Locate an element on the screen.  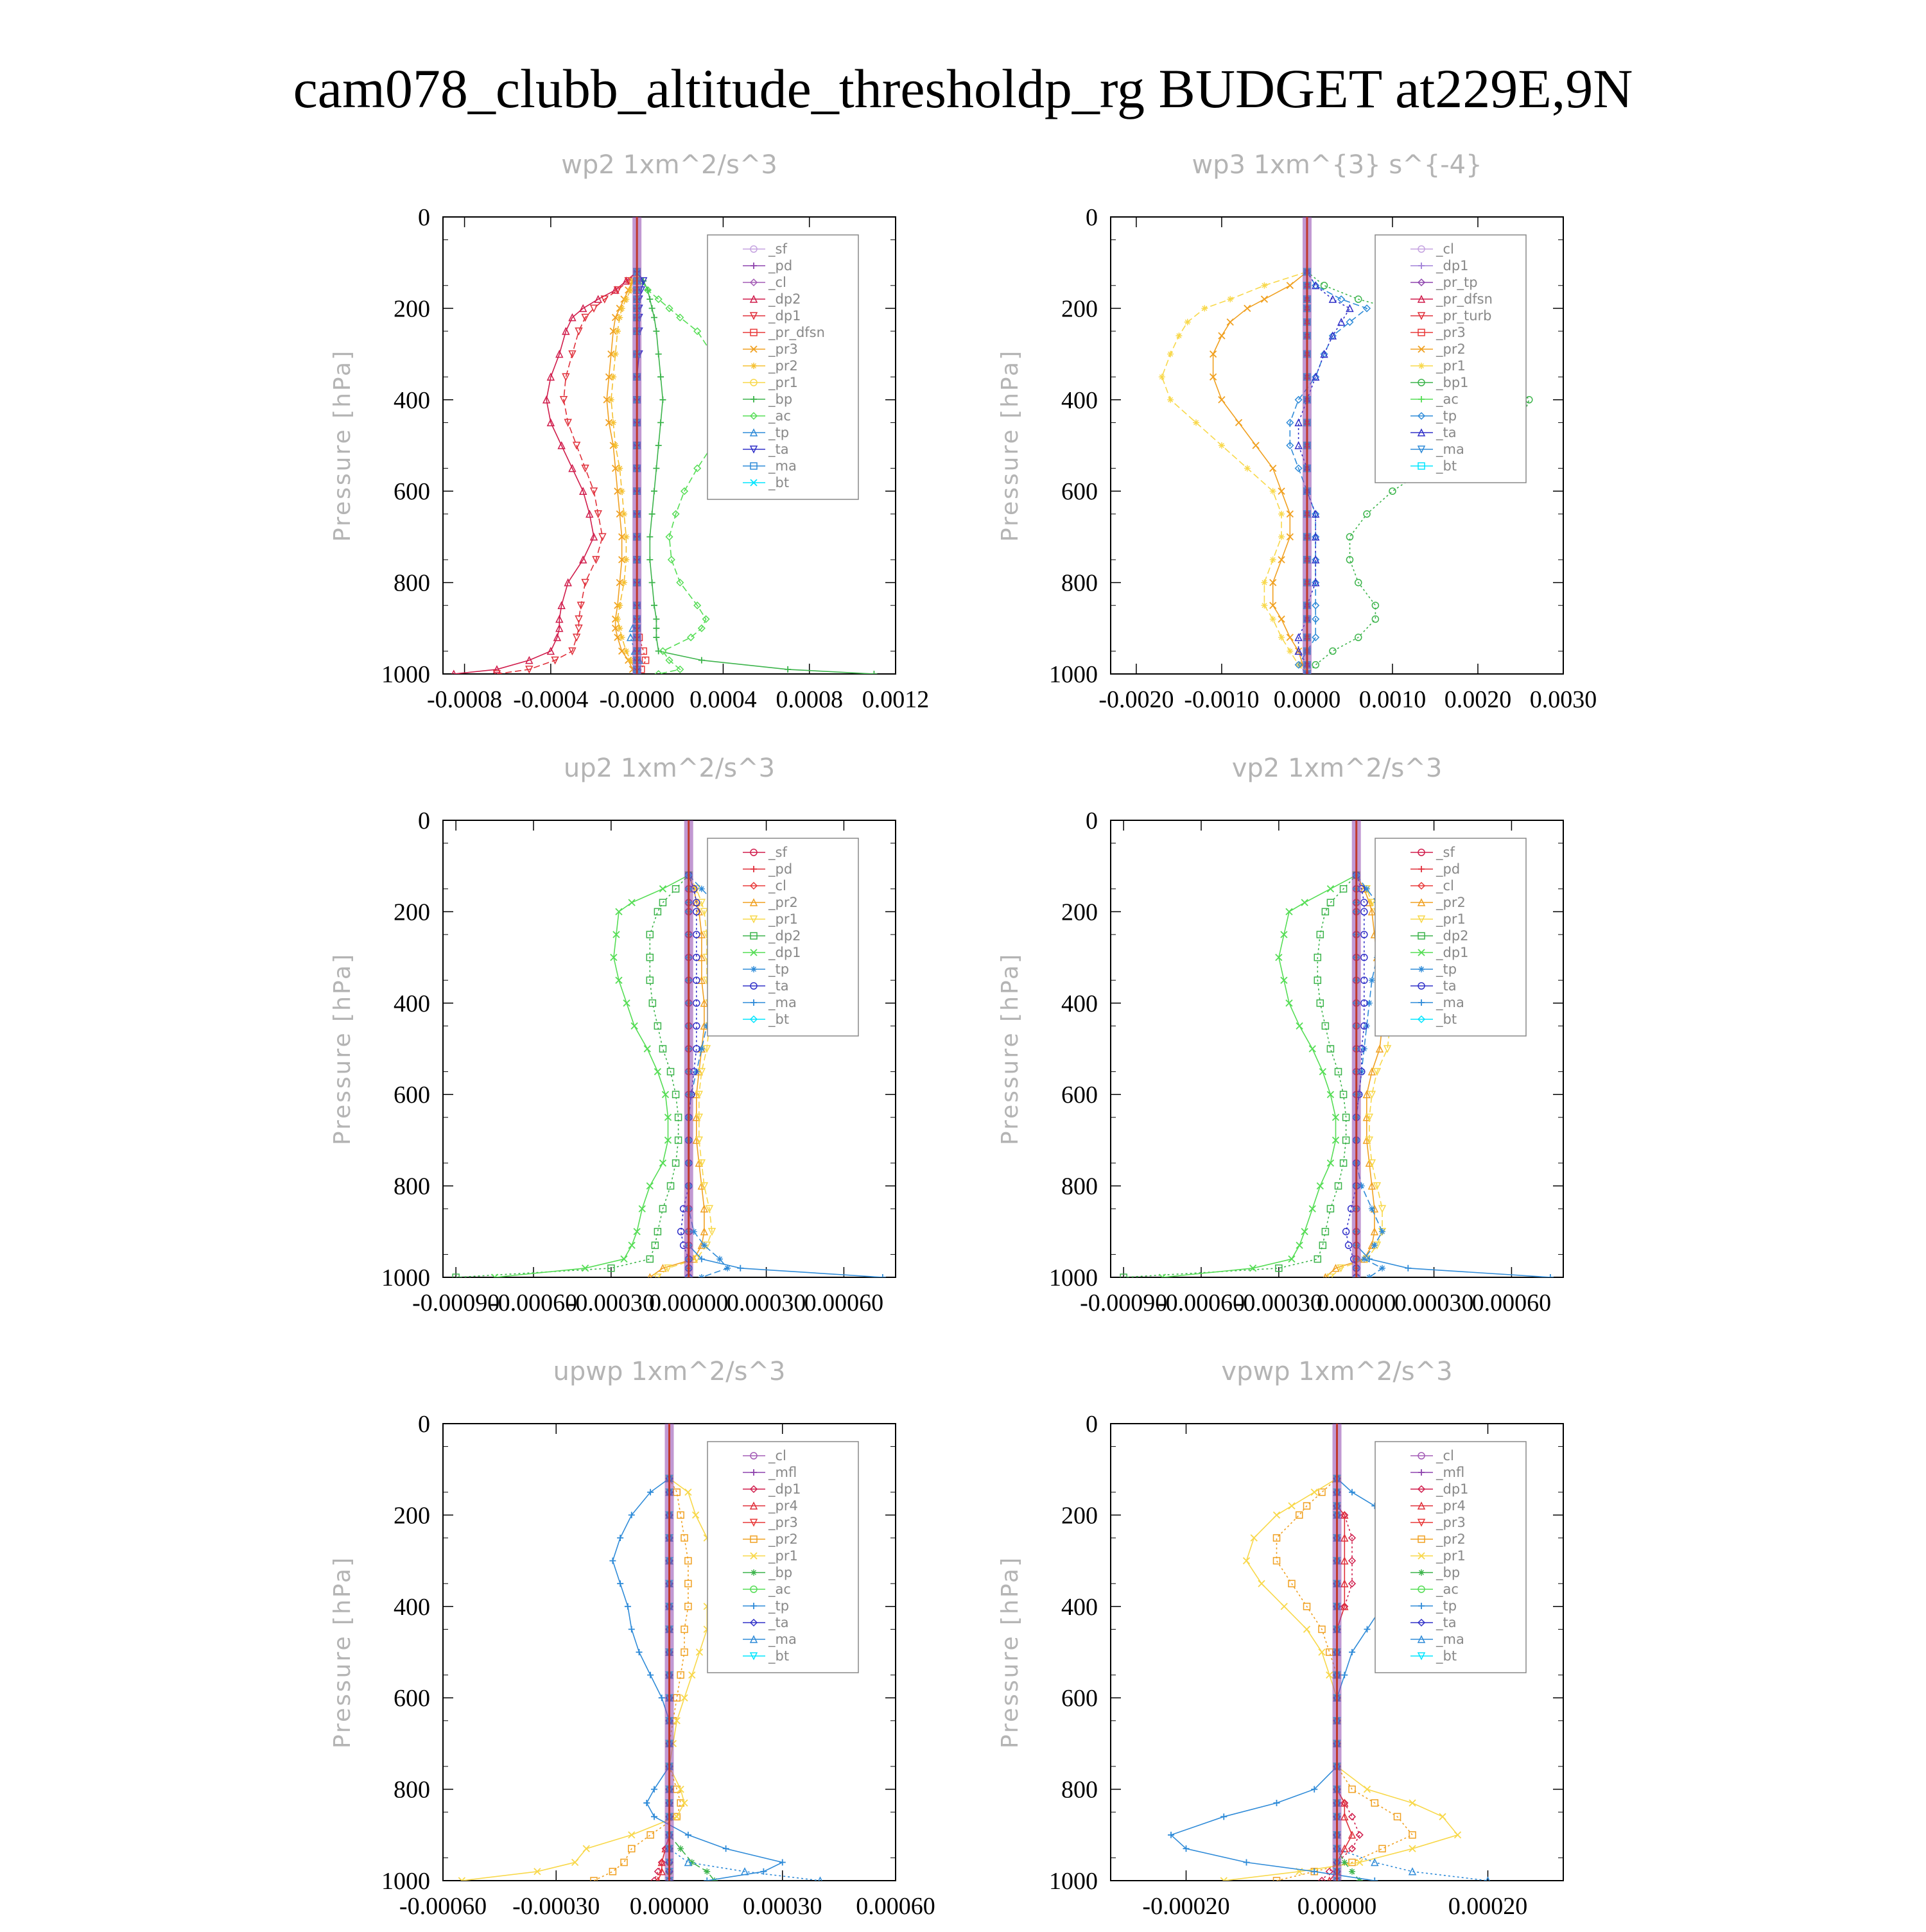
legend-label: _pr3 is located at coordinates (1451, 333).